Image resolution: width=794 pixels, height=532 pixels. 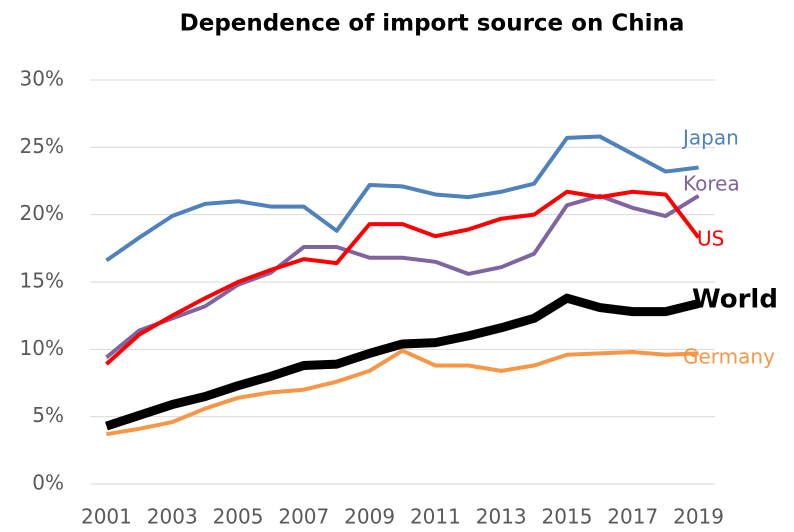 What do you see at coordinates (435, 517) in the screenshot?
I see `x-tick-label: 2011` at bounding box center [435, 517].